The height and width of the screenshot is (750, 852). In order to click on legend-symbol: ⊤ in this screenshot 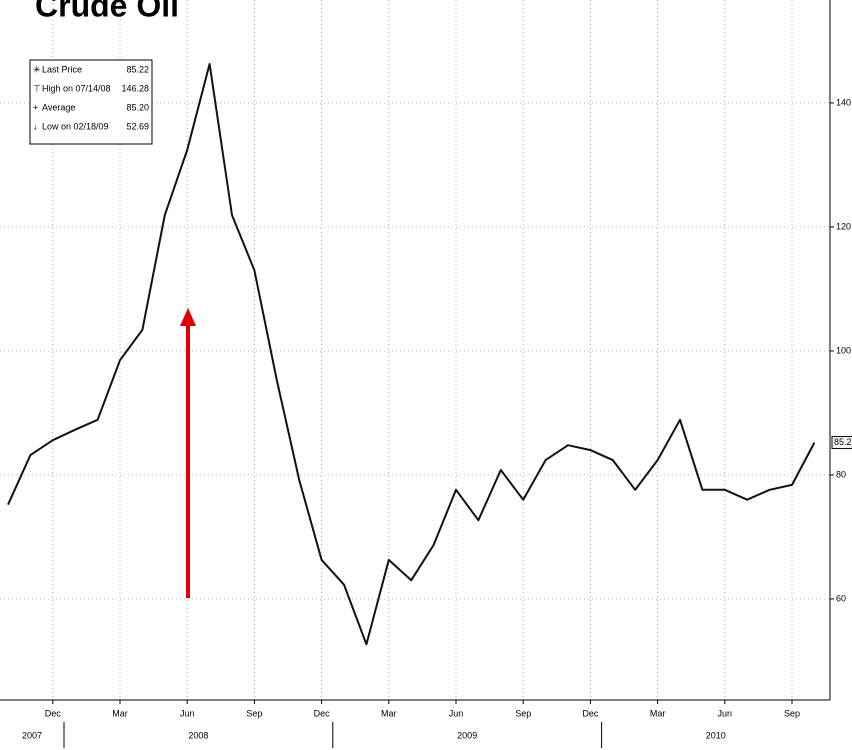, I will do `click(37, 88)`.